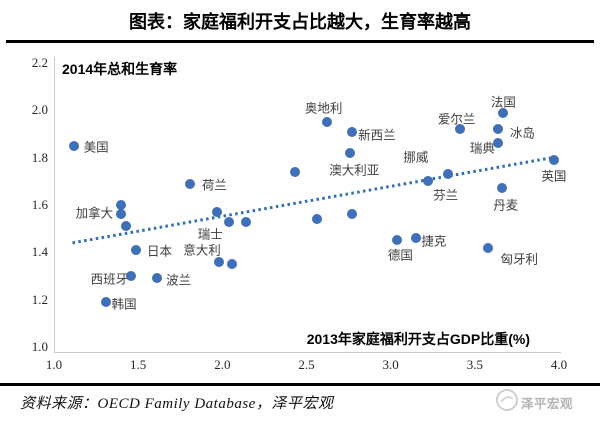 Image resolution: width=600 pixels, height=426 pixels. What do you see at coordinates (39, 252) in the screenshot?
I see `y-tick-label: 1.4` at bounding box center [39, 252].